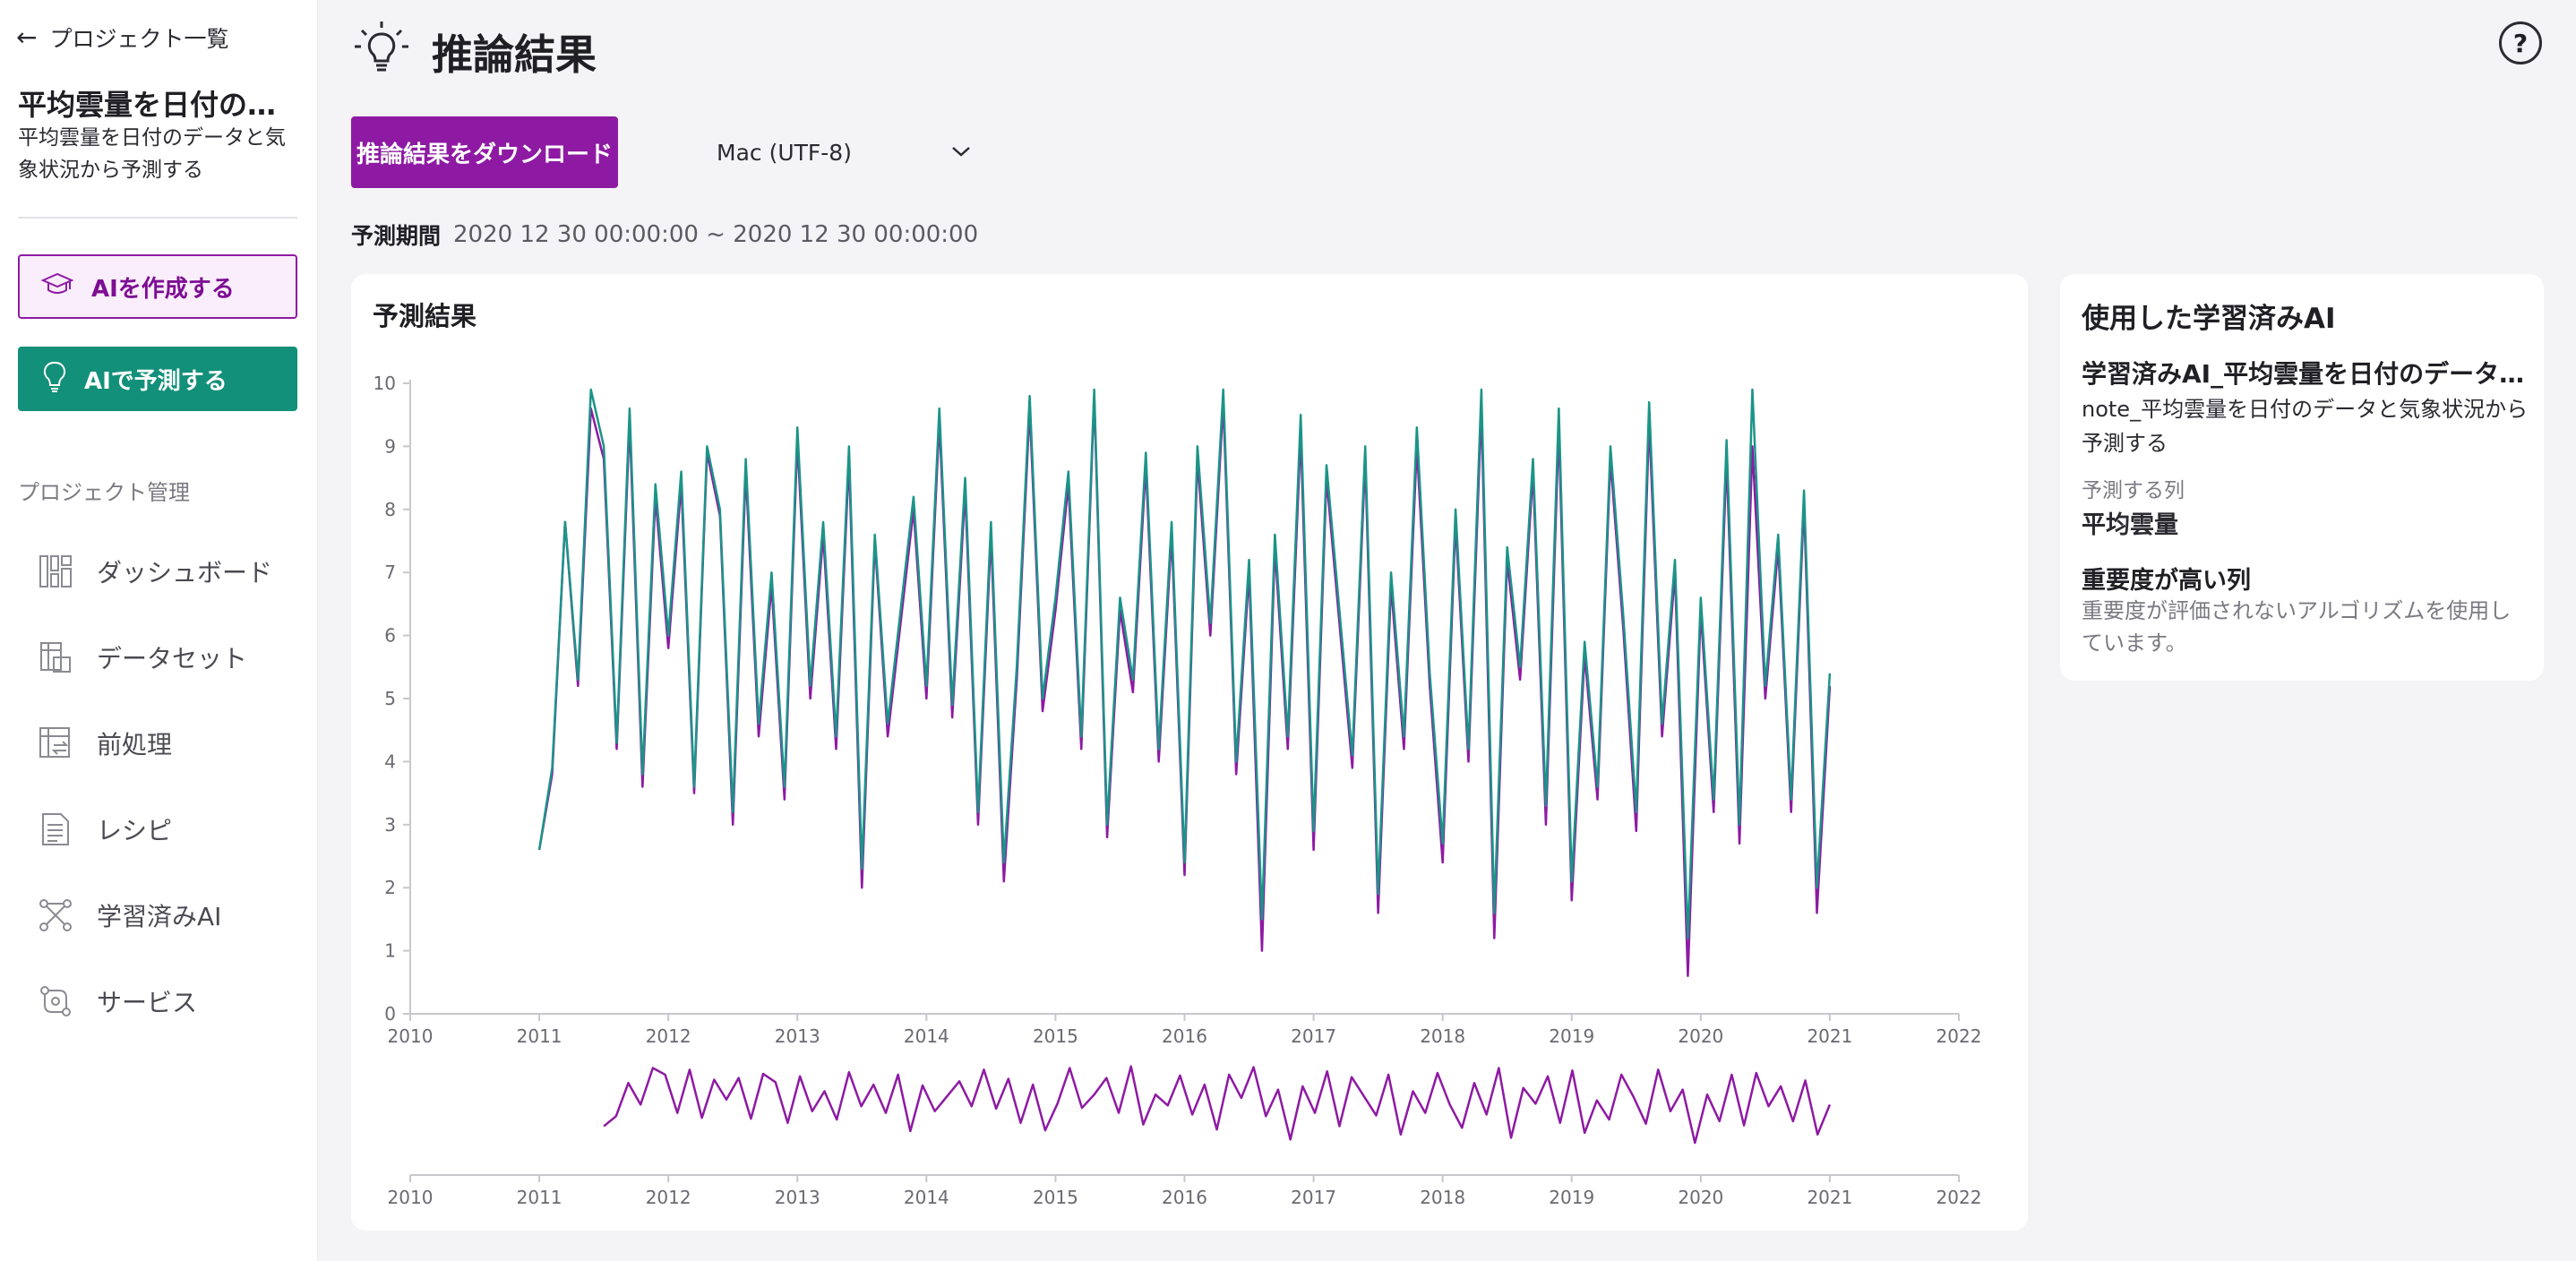 This screenshot has height=1261, width=2576. What do you see at coordinates (390, 572) in the screenshot?
I see `y-tick-label: 7` at bounding box center [390, 572].